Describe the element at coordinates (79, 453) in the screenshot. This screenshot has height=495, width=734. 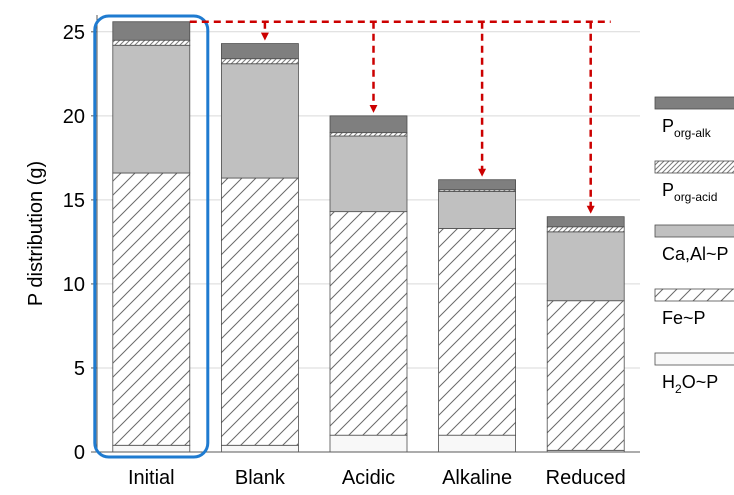
I see `y-tick-label: 0` at that location.